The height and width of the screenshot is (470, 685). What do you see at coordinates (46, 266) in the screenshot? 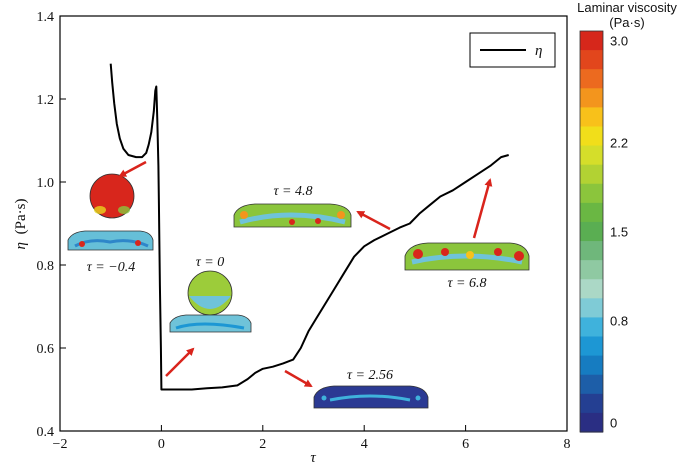
I see `y-tick-label: 0.8` at bounding box center [46, 266].